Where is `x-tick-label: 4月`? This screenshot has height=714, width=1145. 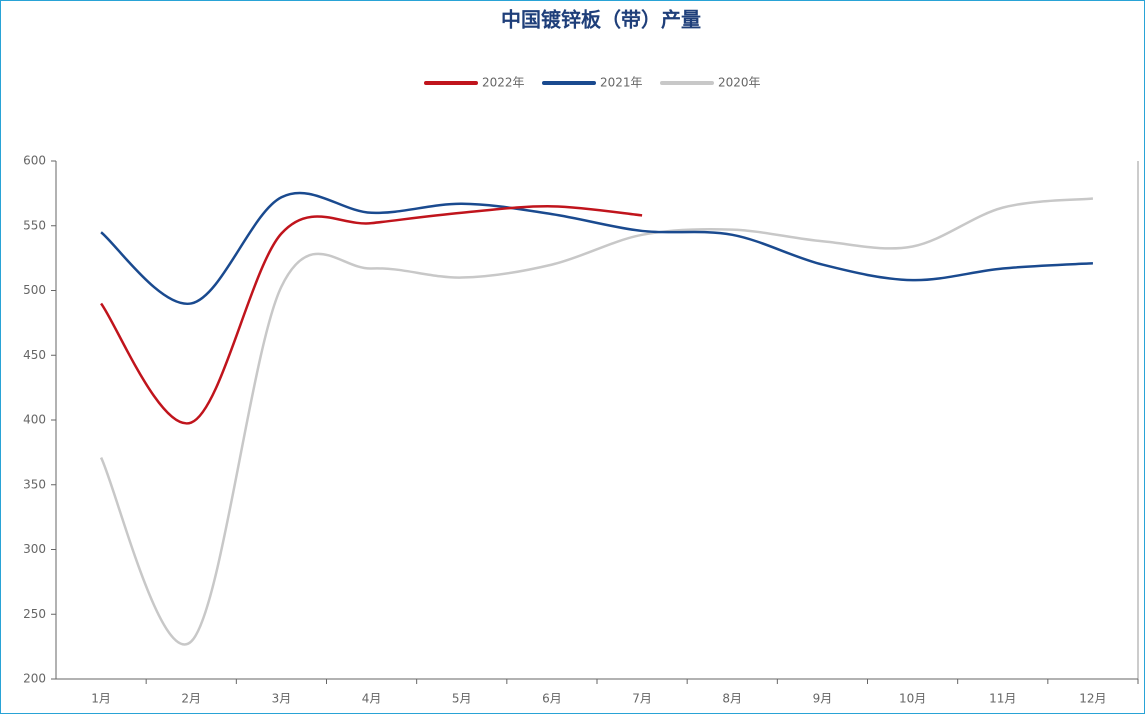
x-tick-label: 4月 is located at coordinates (372, 699).